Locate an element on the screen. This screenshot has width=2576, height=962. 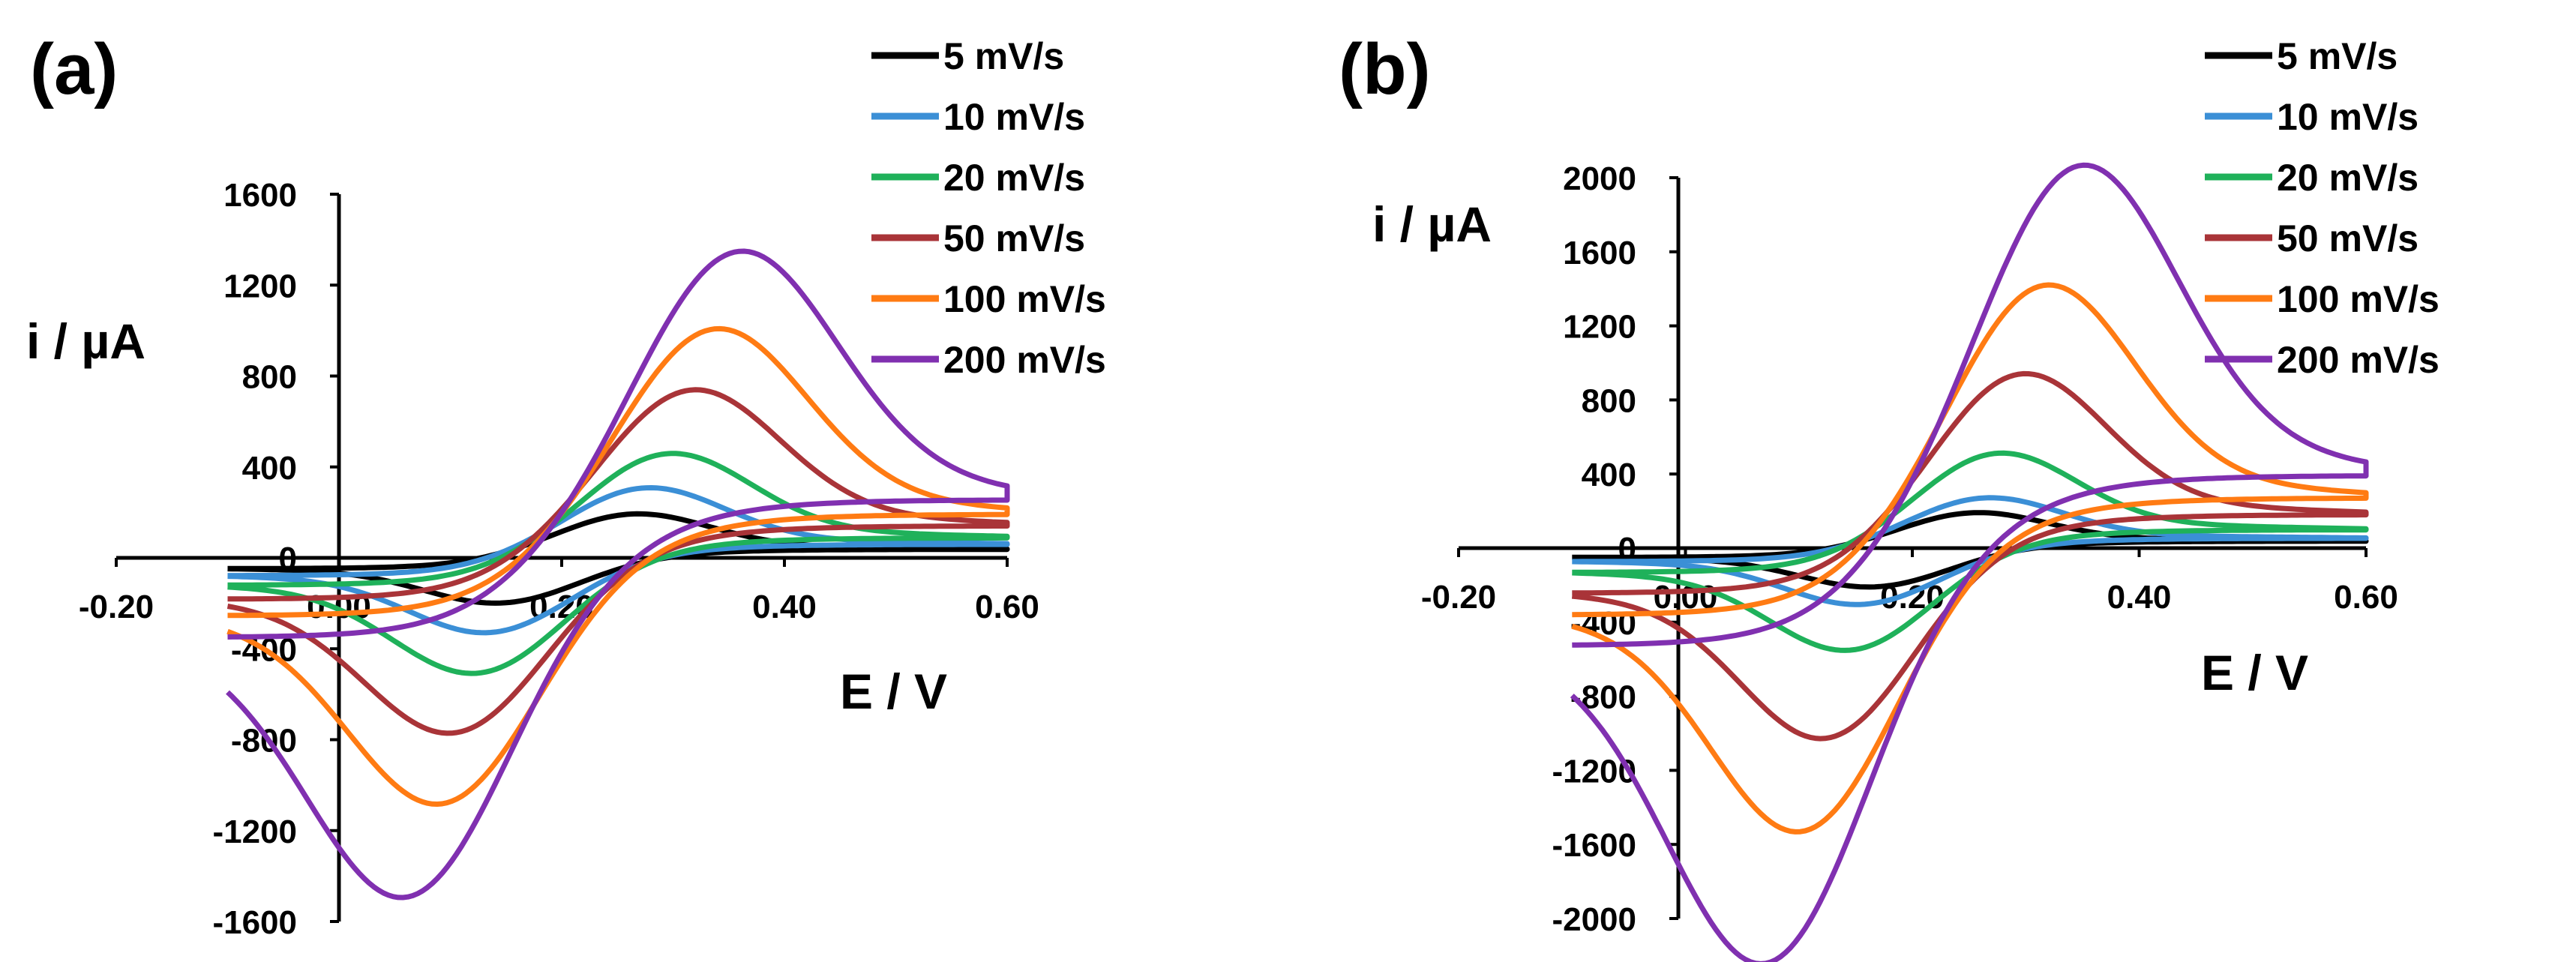
x-tick-label-a: -0.20 is located at coordinates (117, 607).